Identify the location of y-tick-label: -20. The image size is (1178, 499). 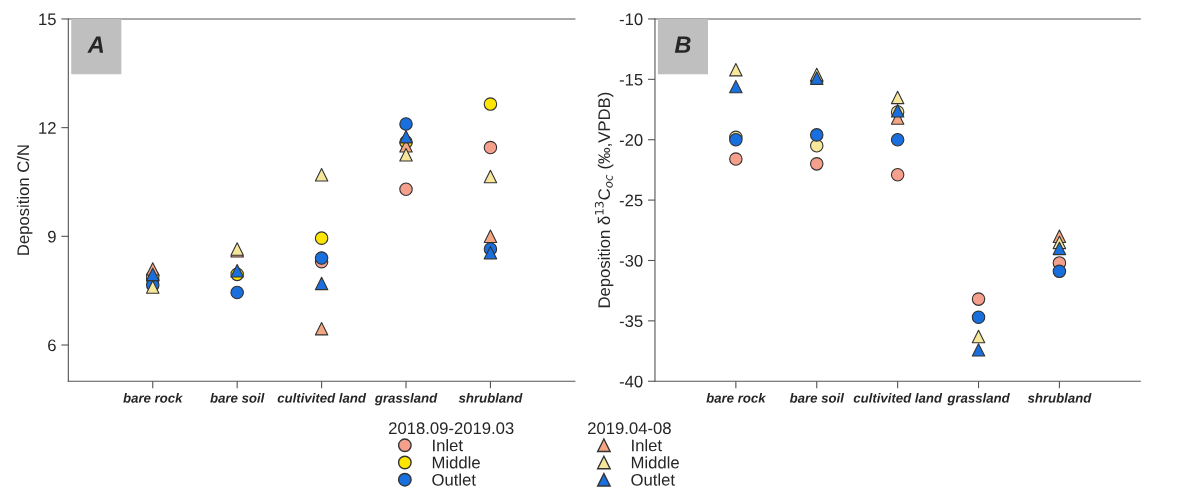
(631, 140).